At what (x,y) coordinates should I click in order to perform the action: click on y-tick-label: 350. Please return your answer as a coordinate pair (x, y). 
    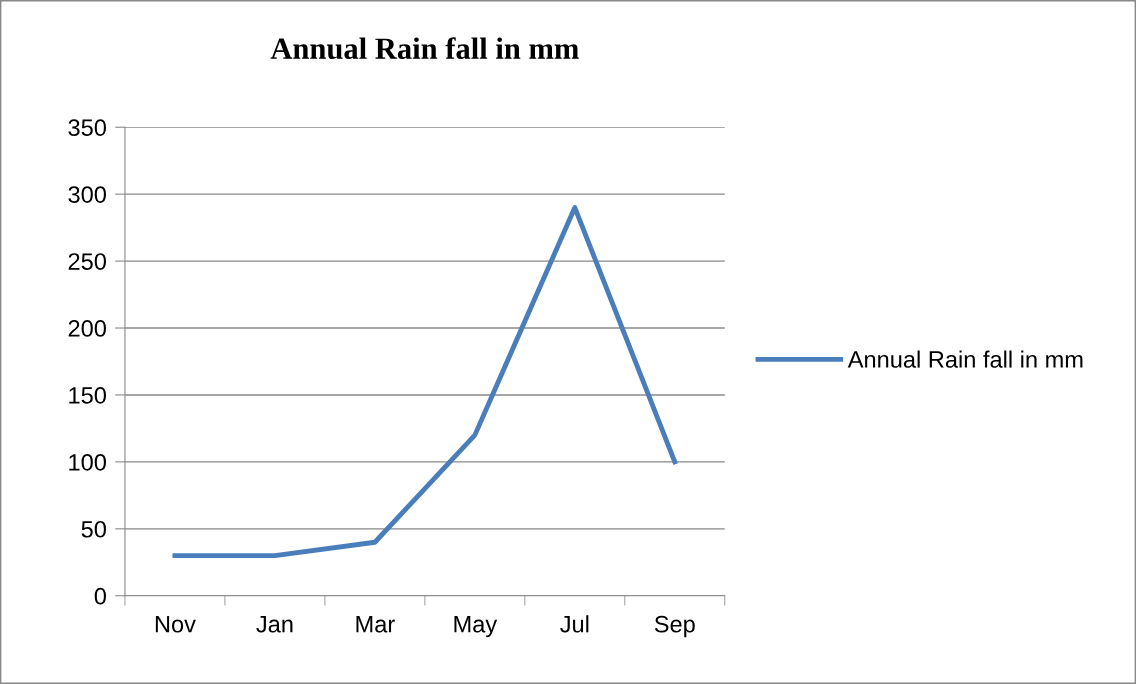
    Looking at the image, I should click on (87, 128).